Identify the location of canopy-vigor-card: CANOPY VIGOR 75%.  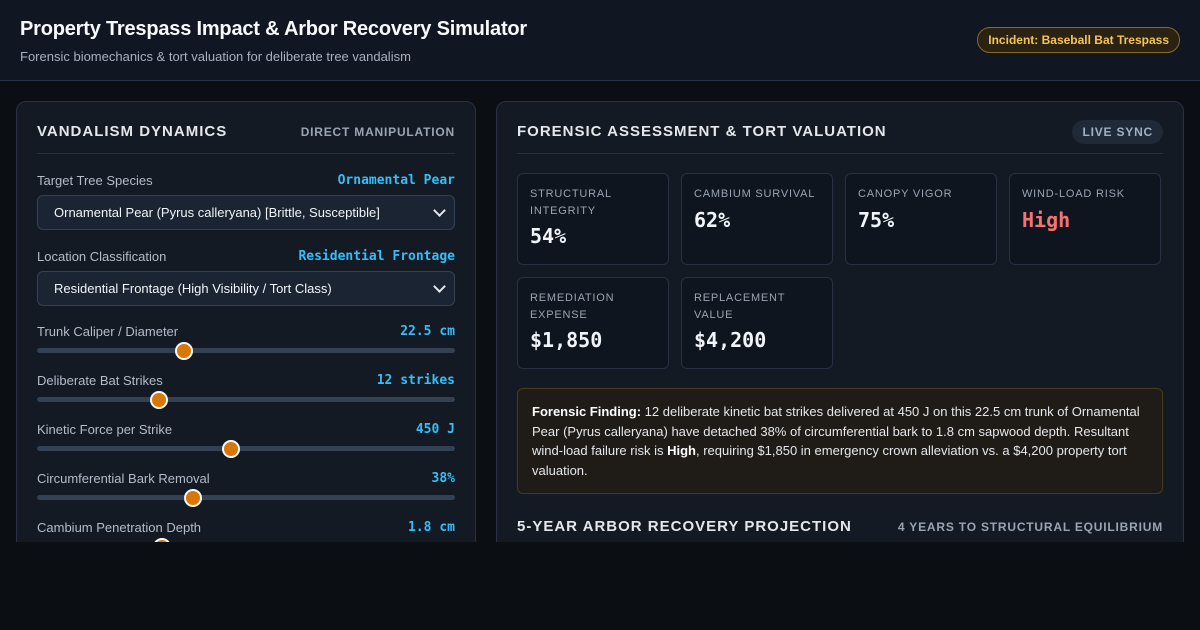
(921, 219).